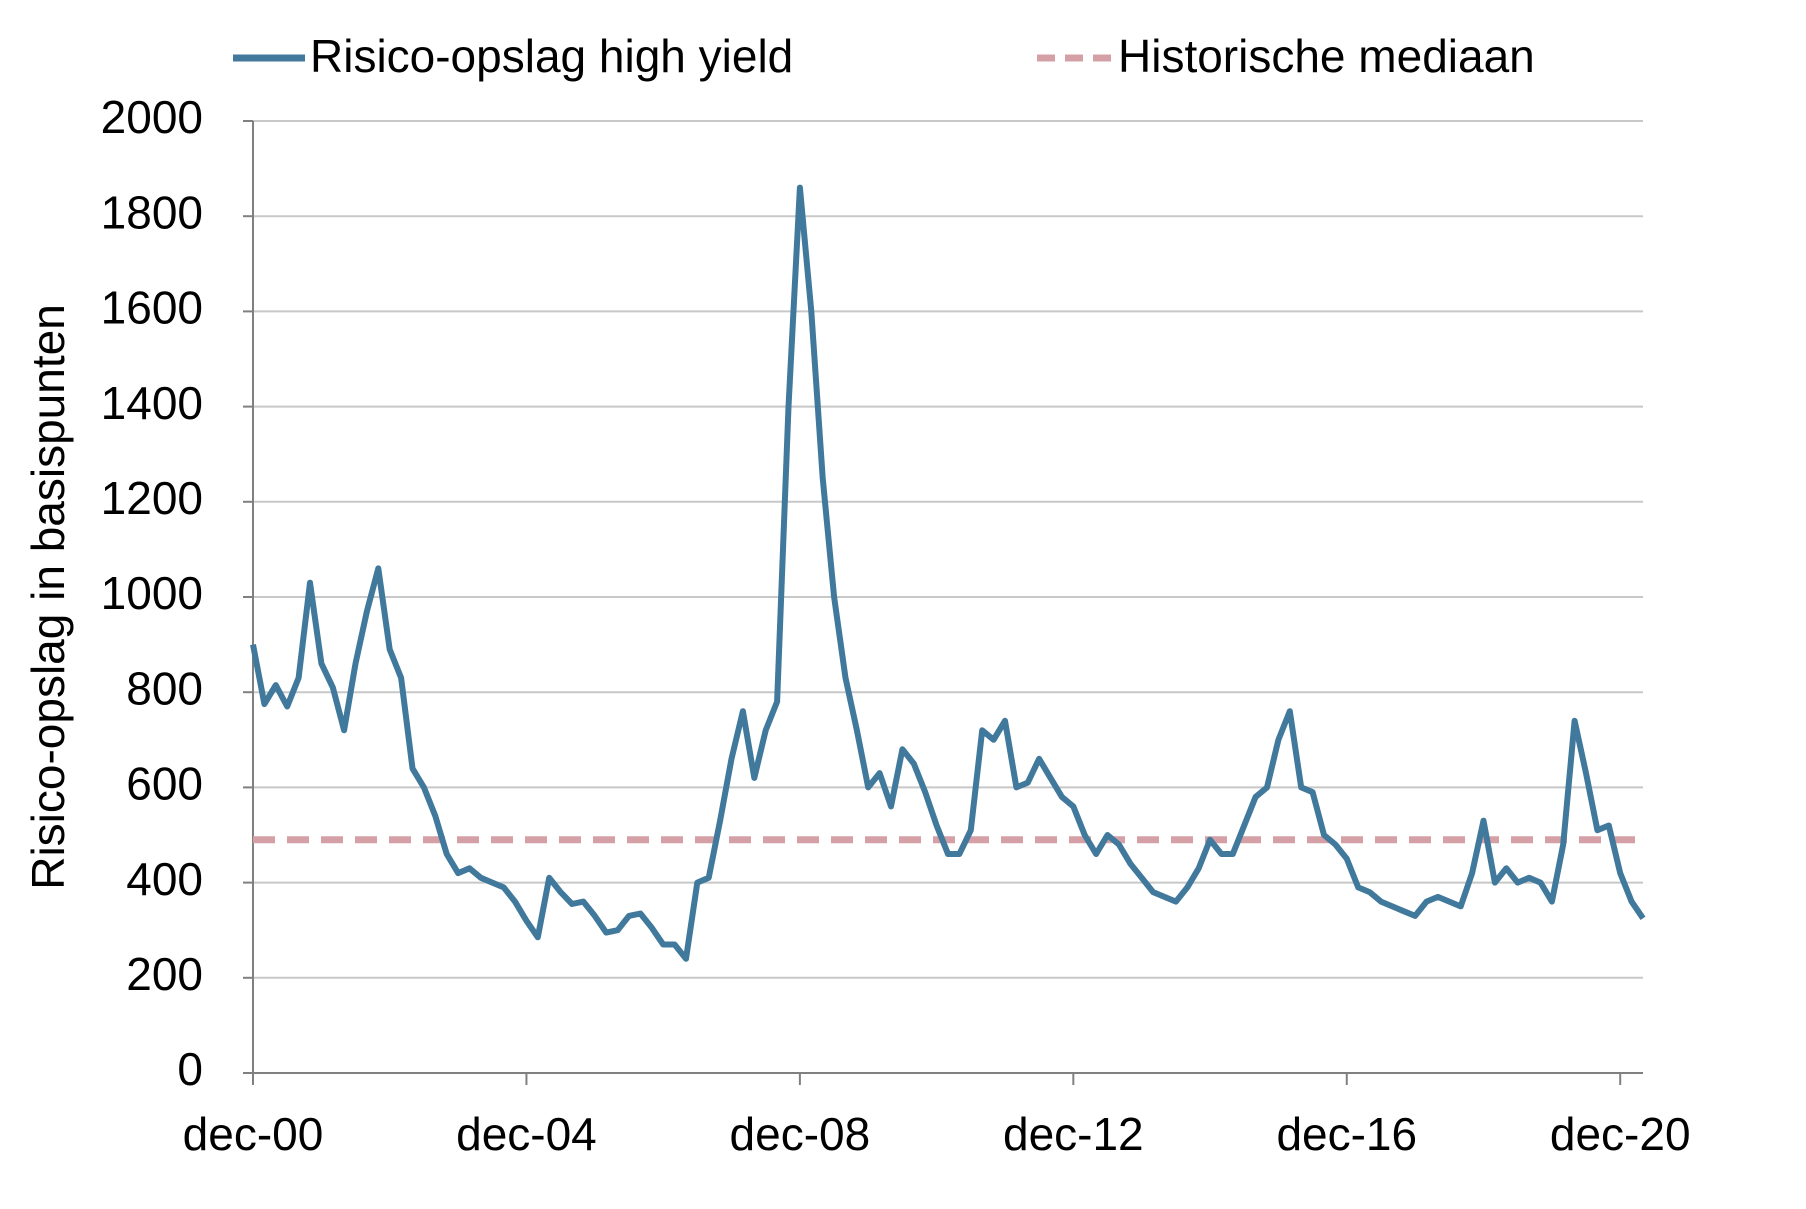 This screenshot has width=1806, height=1209. Describe the element at coordinates (164, 974) in the screenshot. I see `y-tick-label: 200` at that location.